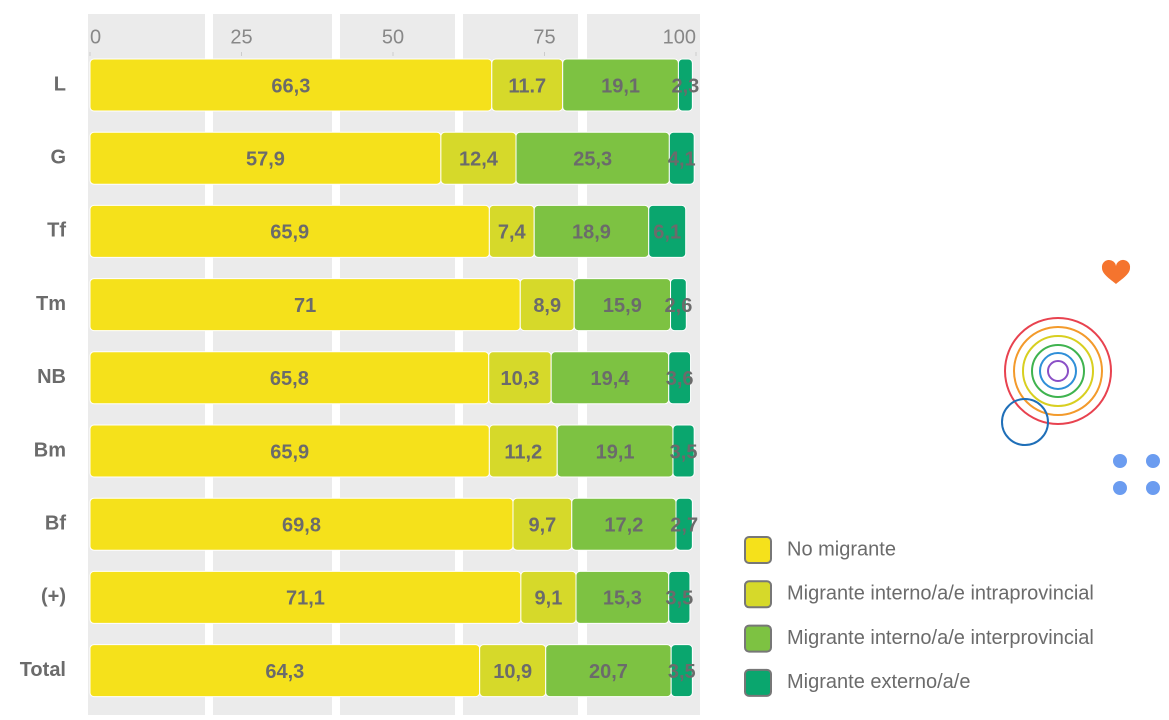  Describe the element at coordinates (301, 525) in the screenshot. I see `value-label: 69,8` at that location.